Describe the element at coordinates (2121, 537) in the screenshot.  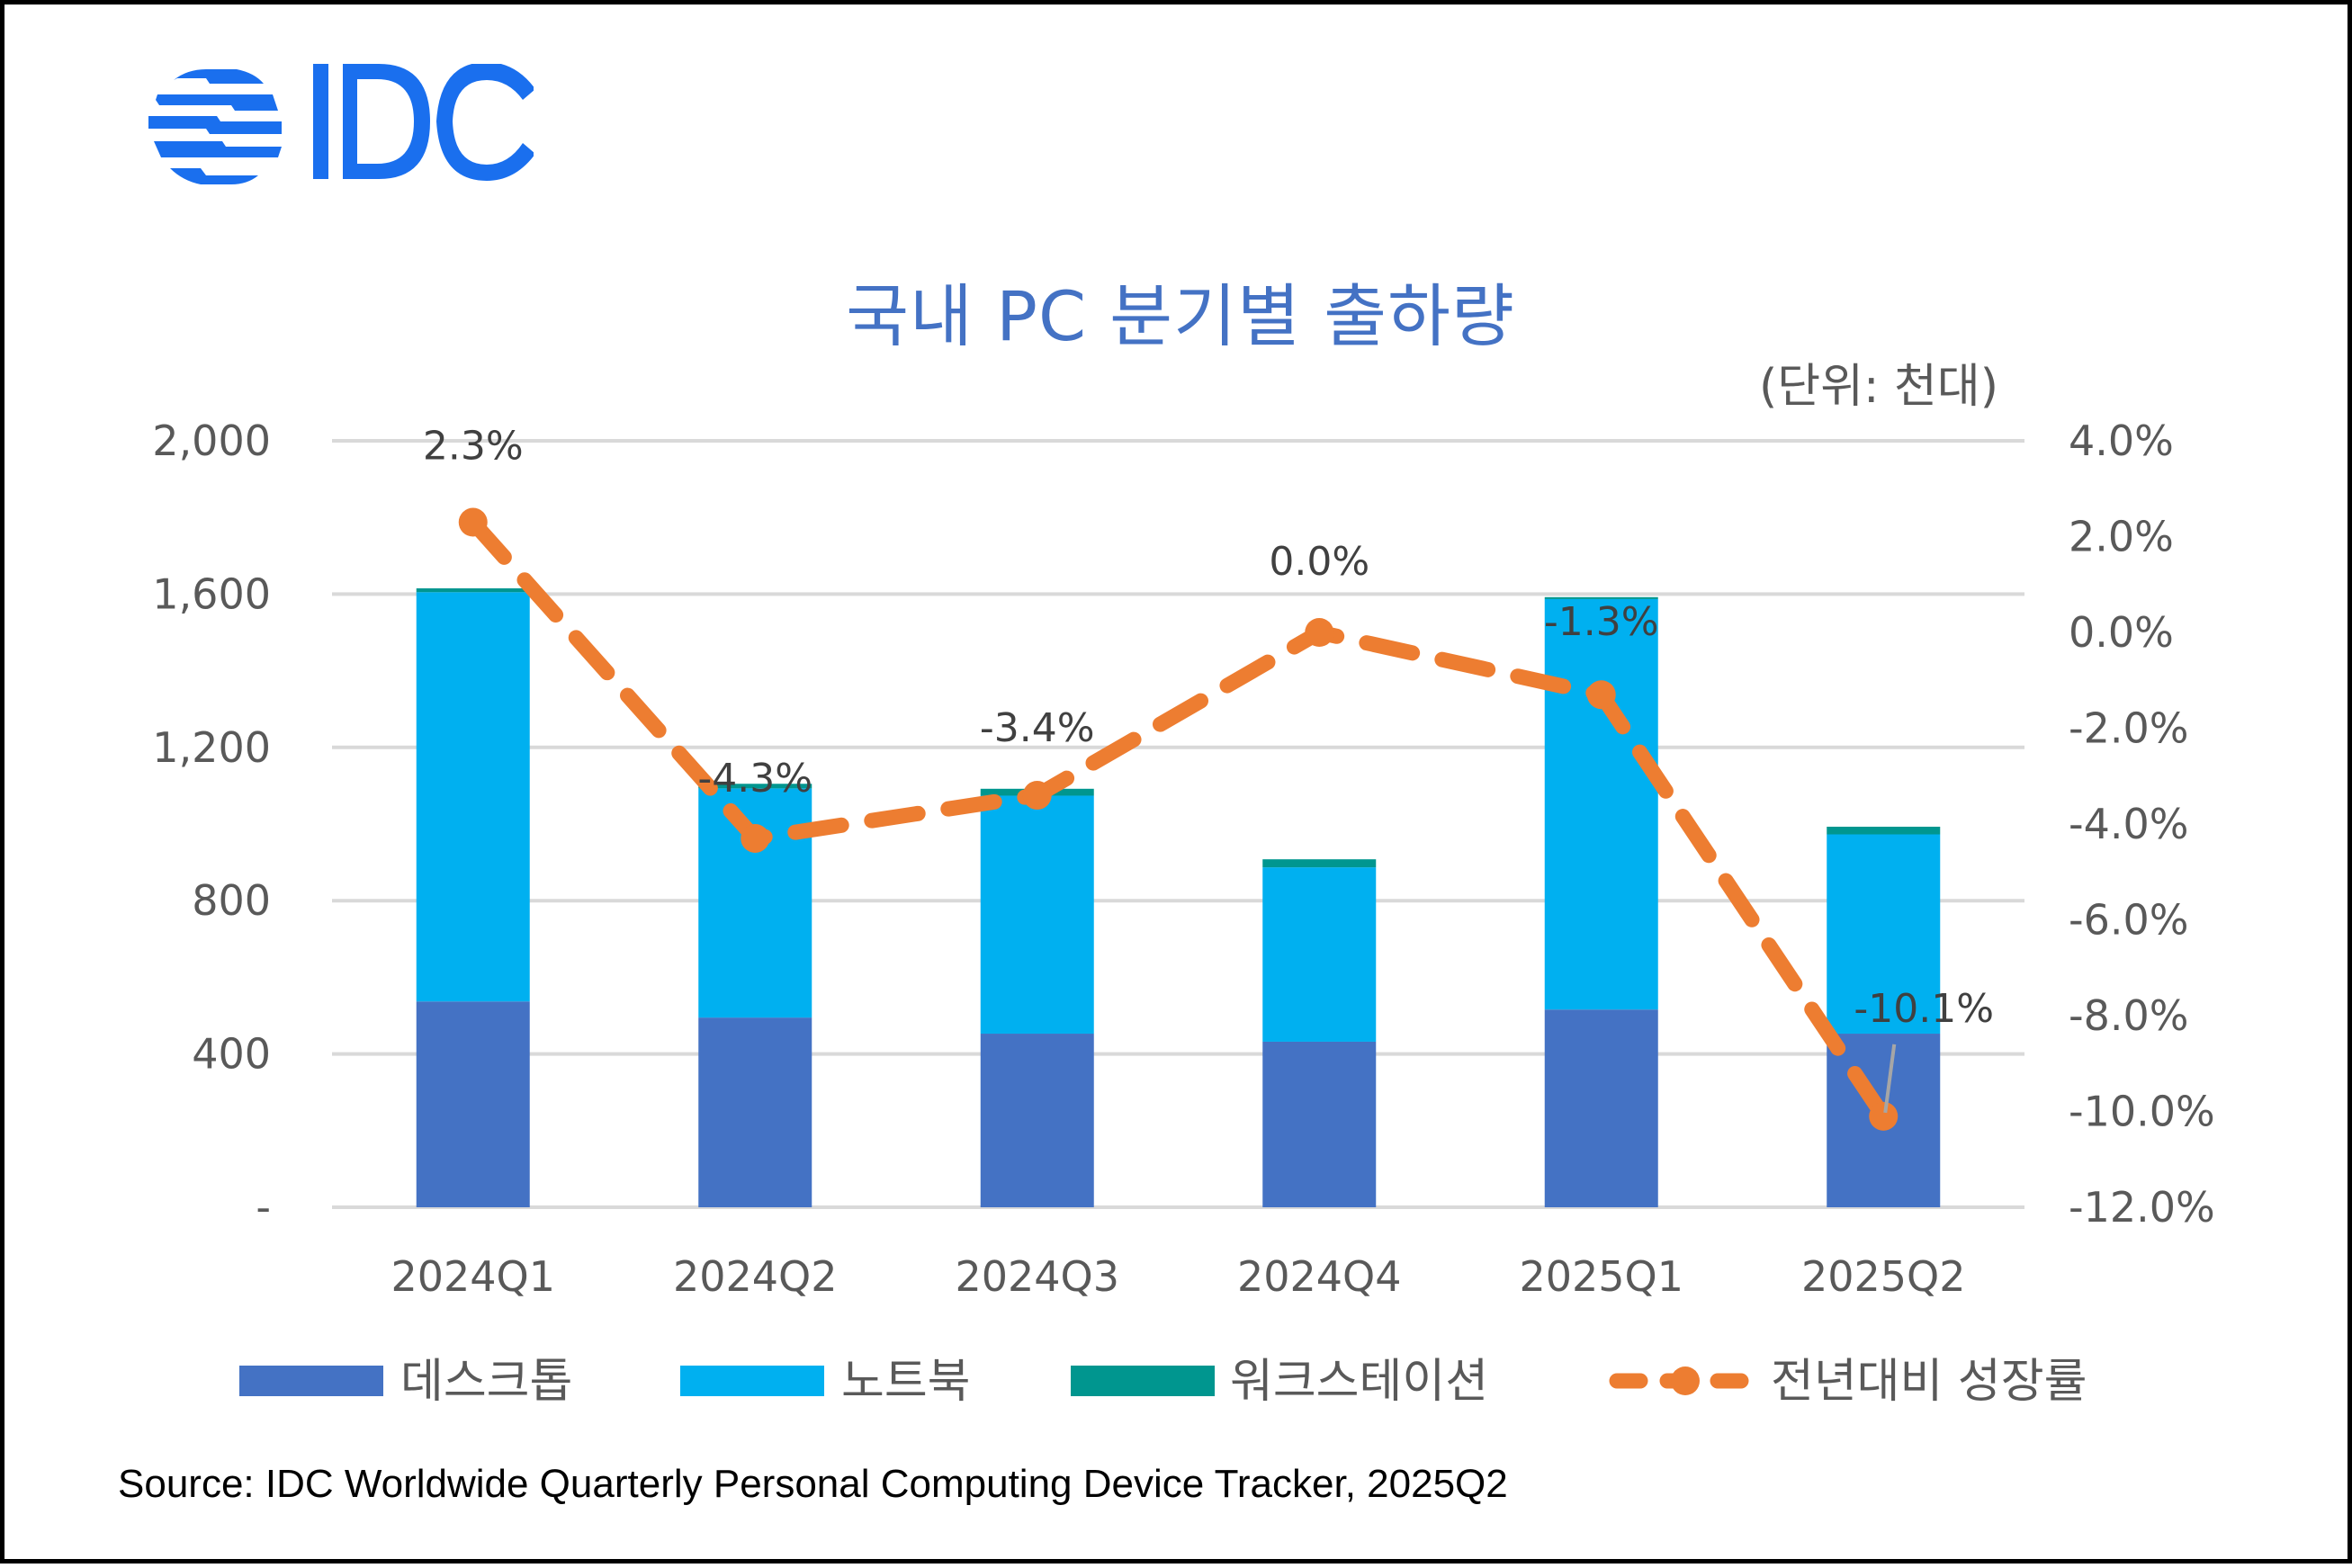
I see `right-axis-tick-label: 2.0%` at that location.